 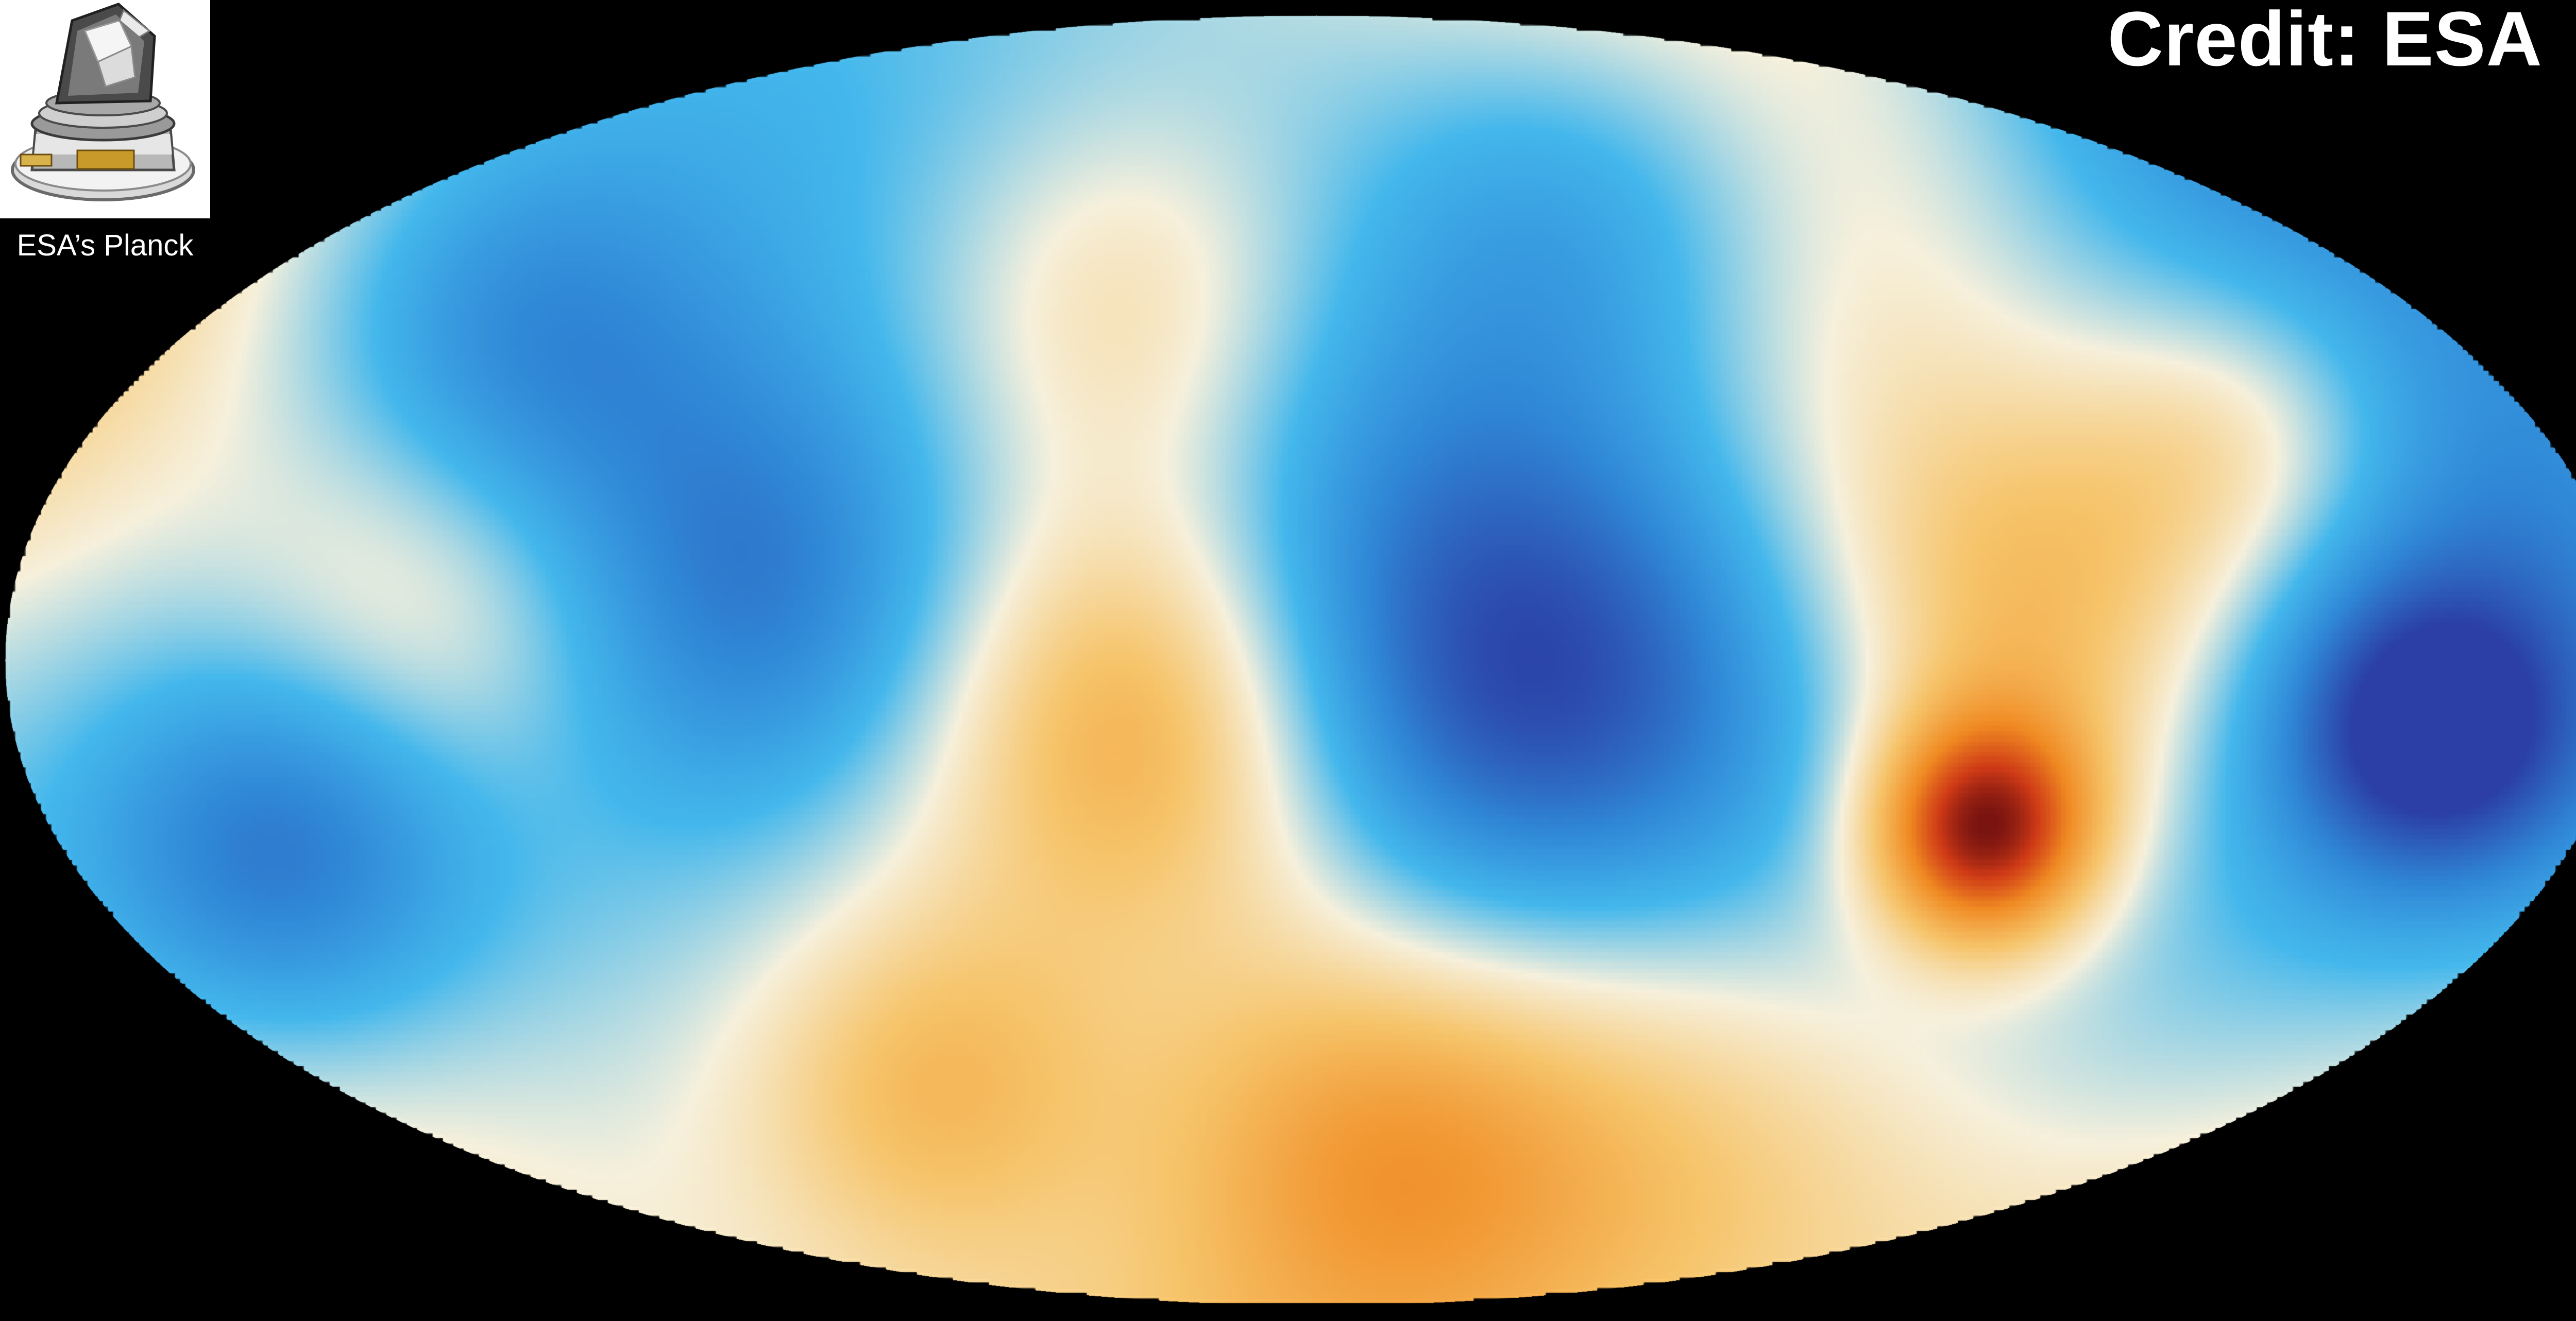 What do you see at coordinates (105, 245) in the screenshot?
I see `thumbnail-caption: ESA’s Planck` at bounding box center [105, 245].